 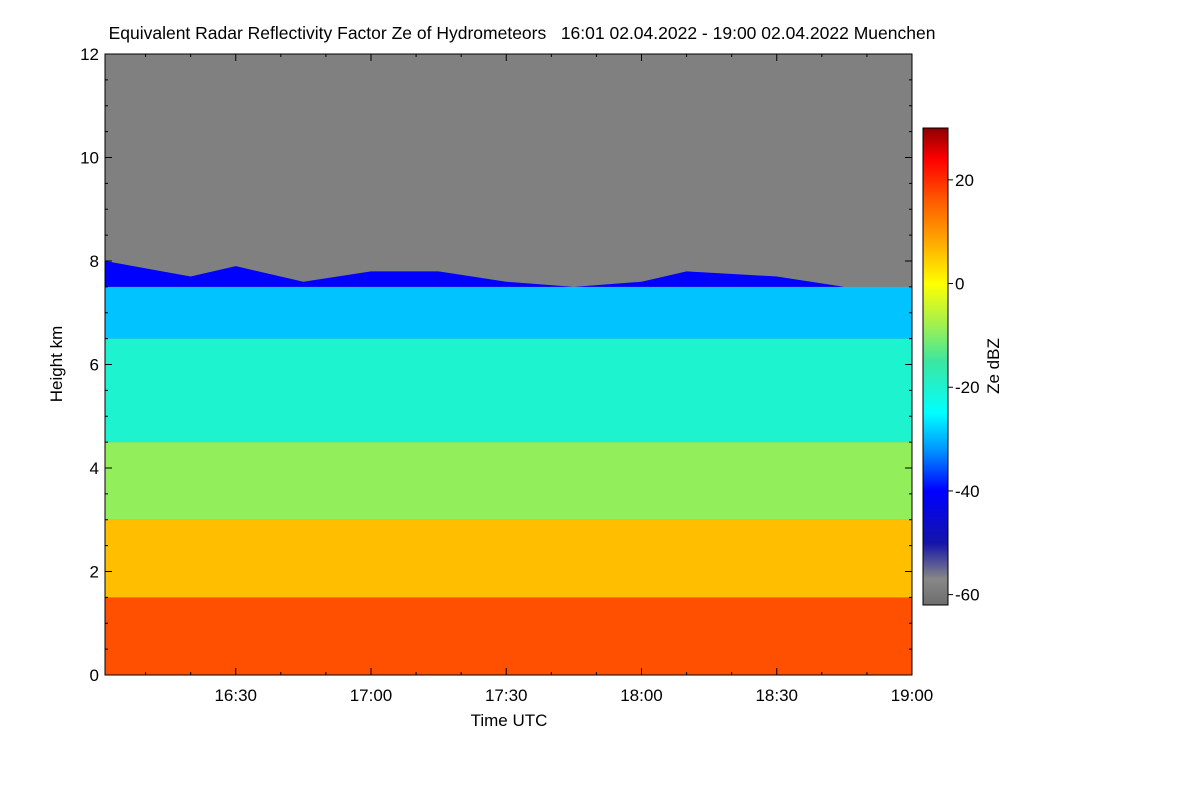 What do you see at coordinates (964, 180) in the screenshot?
I see `colorbar-tick-label: 20` at bounding box center [964, 180].